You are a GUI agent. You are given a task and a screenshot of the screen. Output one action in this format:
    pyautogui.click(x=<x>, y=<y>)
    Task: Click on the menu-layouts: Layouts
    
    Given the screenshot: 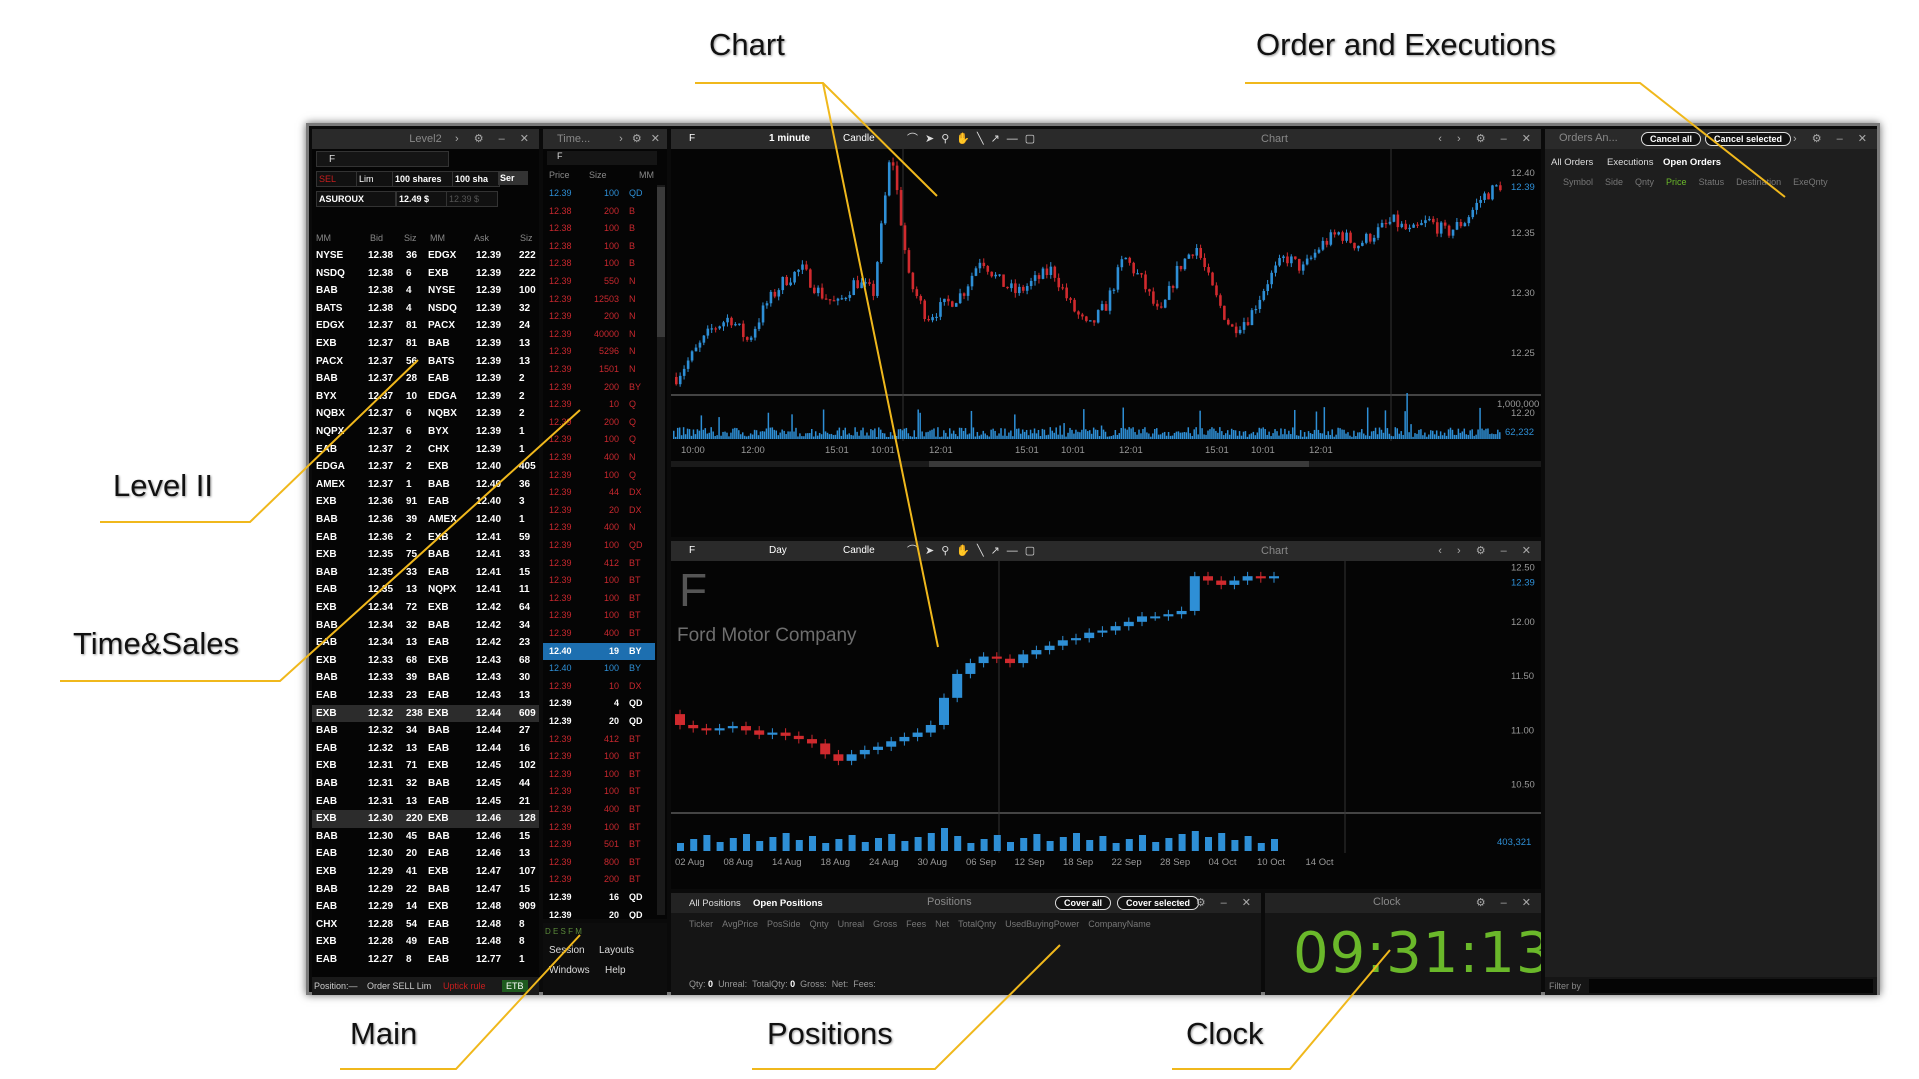 What is the action you would take?
    pyautogui.click(x=617, y=950)
    